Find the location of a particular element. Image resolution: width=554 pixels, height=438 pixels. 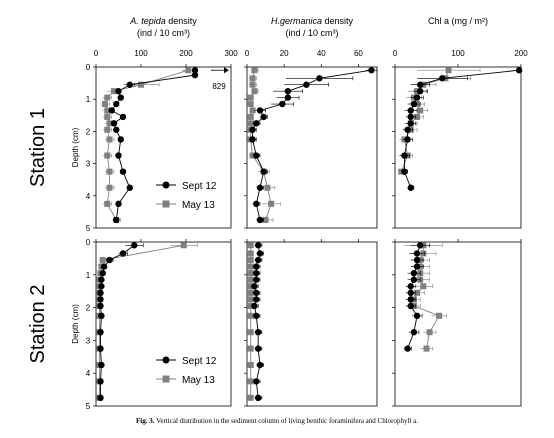

depth-axis-label-2: Depth (cm) is located at coordinates (75, 324).